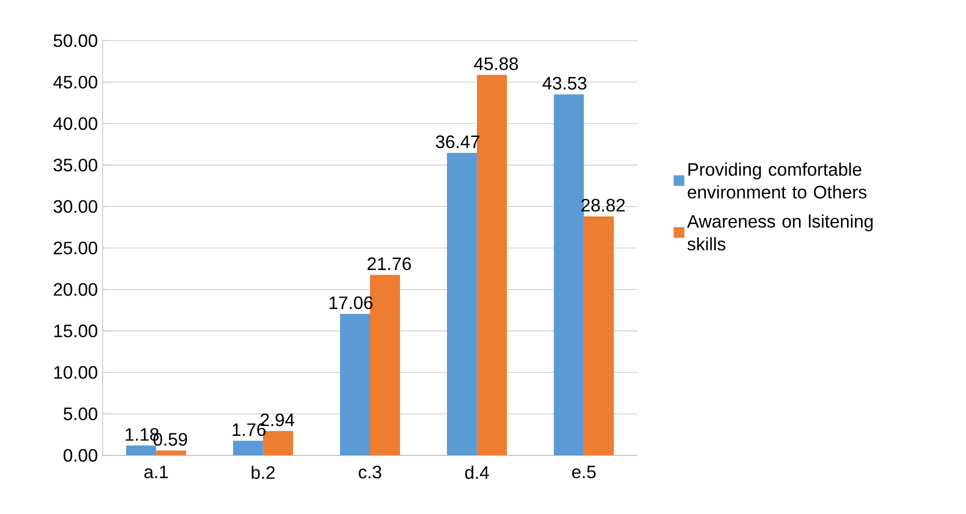 The image size is (966, 514). Describe the element at coordinates (389, 263) in the screenshot. I see `data-label: 21.76` at that location.